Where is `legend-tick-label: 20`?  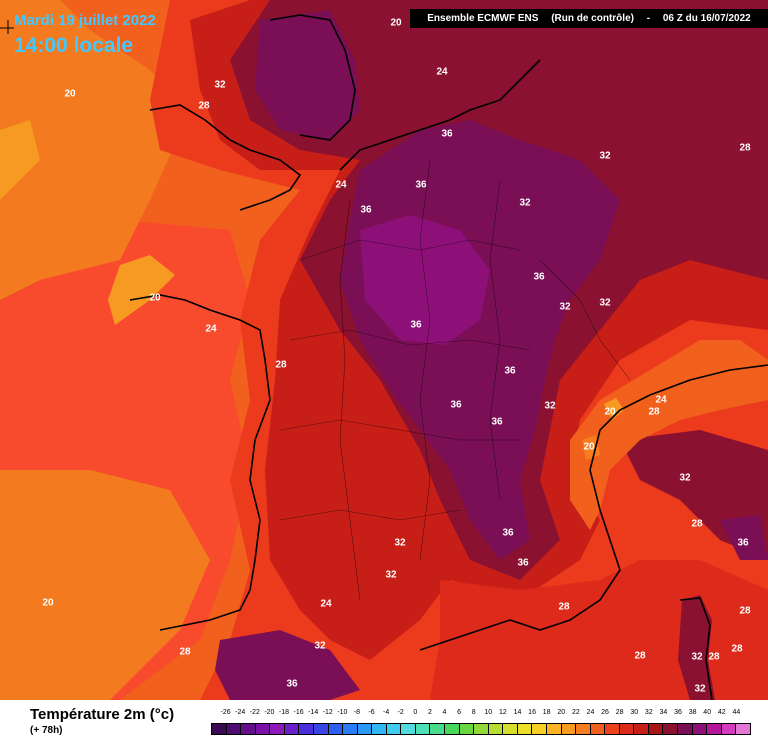
legend-tick-label: 20 is located at coordinates (561, 712).